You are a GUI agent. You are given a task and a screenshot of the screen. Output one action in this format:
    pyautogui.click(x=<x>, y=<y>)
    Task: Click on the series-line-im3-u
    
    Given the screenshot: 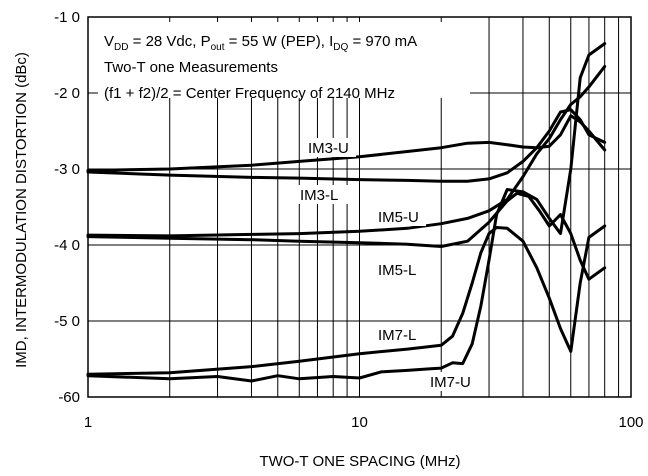 What is the action you would take?
    pyautogui.click(x=346, y=143)
    